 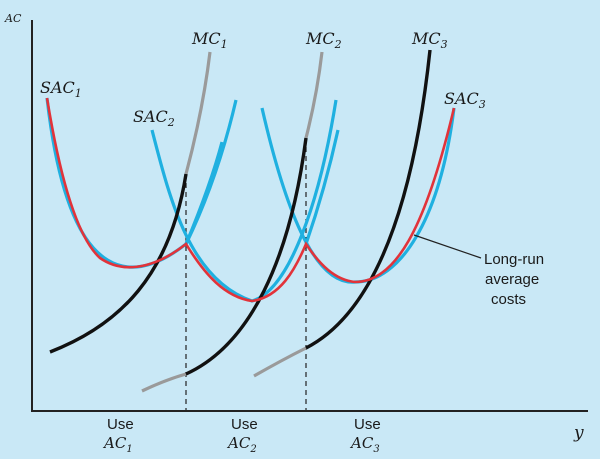 What do you see at coordinates (164, 382) in the screenshot?
I see `mc2-extension` at bounding box center [164, 382].